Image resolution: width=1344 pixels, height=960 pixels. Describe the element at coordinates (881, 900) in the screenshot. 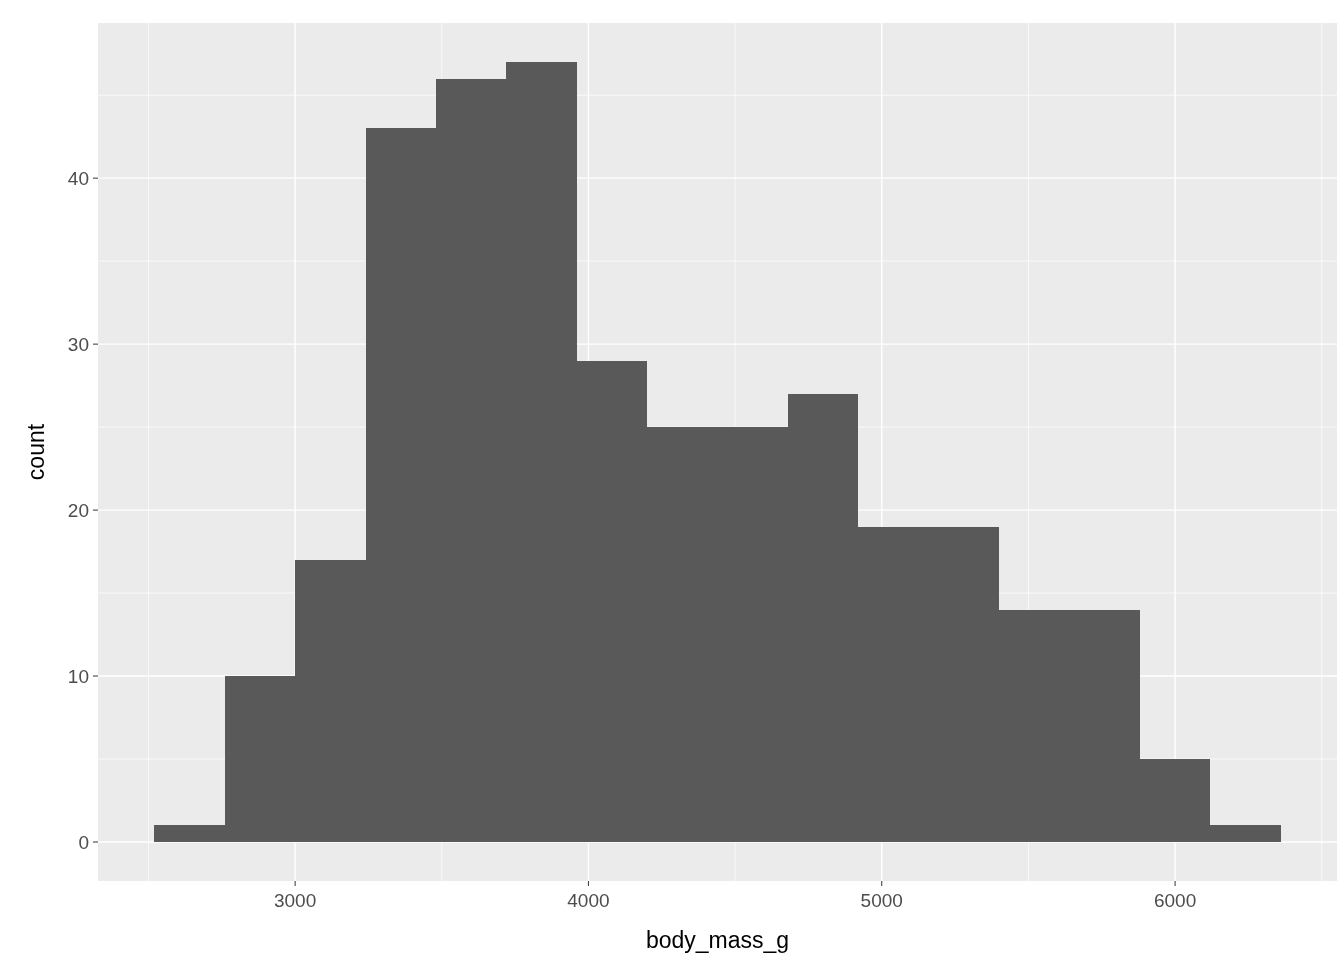

I see `x-tick-label: 5000` at that location.